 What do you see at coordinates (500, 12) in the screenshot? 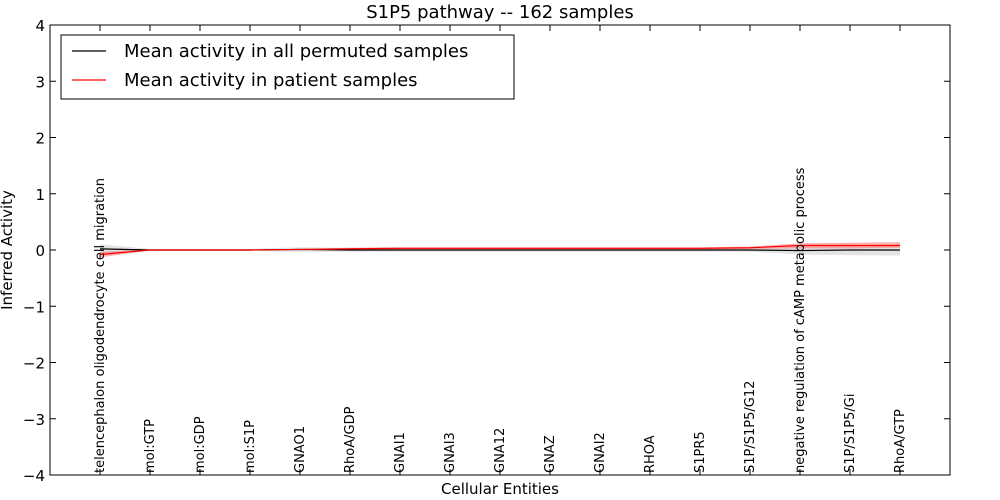
I see `chart-title: S1P5 pathway -- 162 samples` at bounding box center [500, 12].